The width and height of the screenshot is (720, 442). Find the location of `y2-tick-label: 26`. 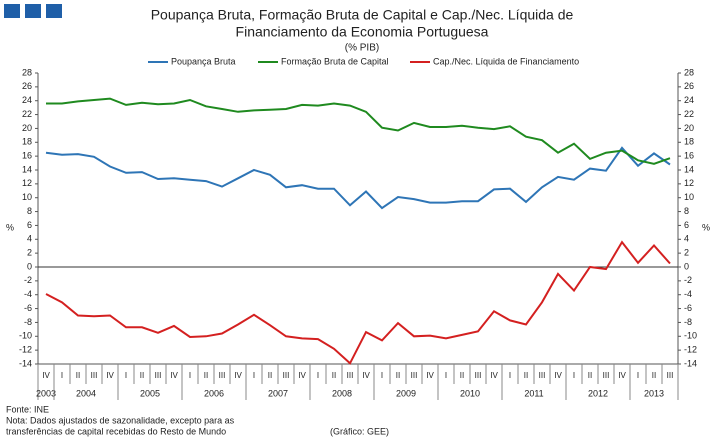

y2-tick-label: 26 is located at coordinates (689, 86).